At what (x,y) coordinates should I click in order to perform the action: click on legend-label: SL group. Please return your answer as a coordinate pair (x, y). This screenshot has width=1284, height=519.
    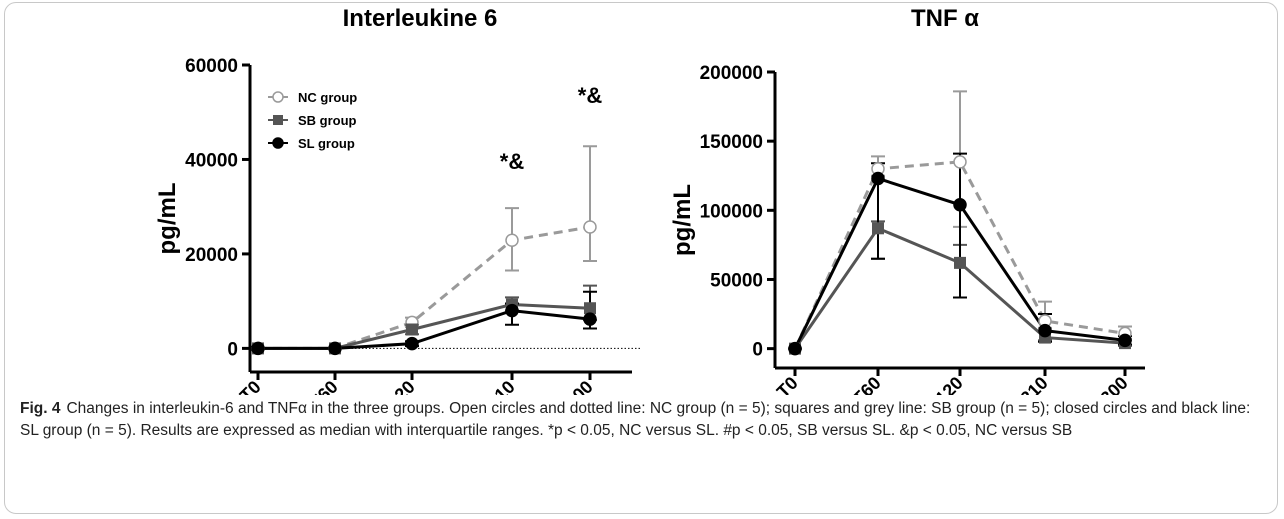
    Looking at the image, I should click on (326, 143).